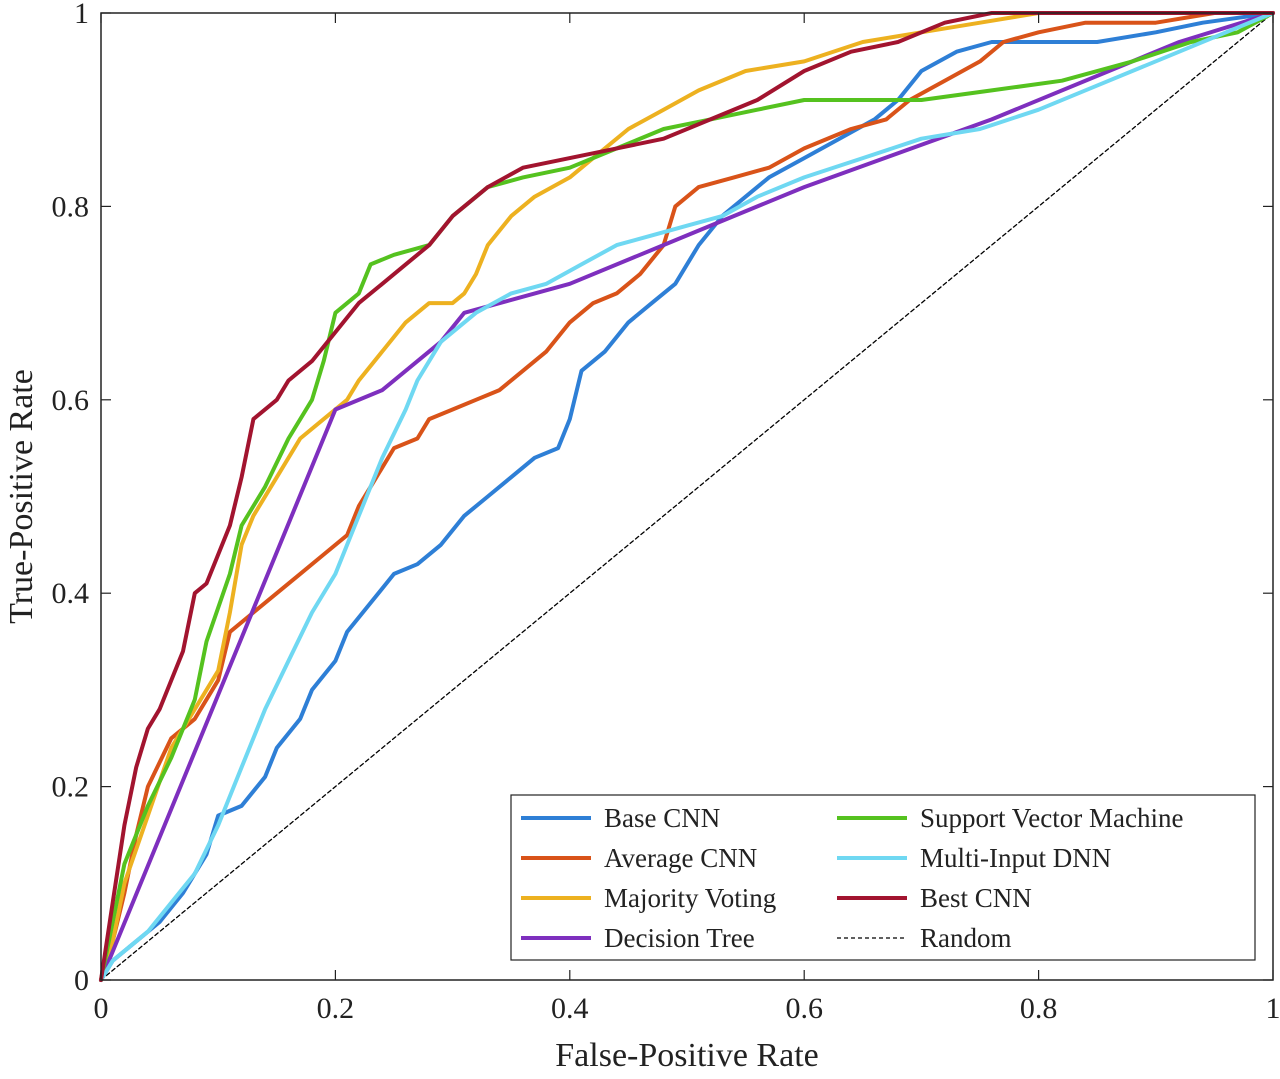  What do you see at coordinates (690, 898) in the screenshot?
I see `legend-label-majority-voting: Majority Voting` at bounding box center [690, 898].